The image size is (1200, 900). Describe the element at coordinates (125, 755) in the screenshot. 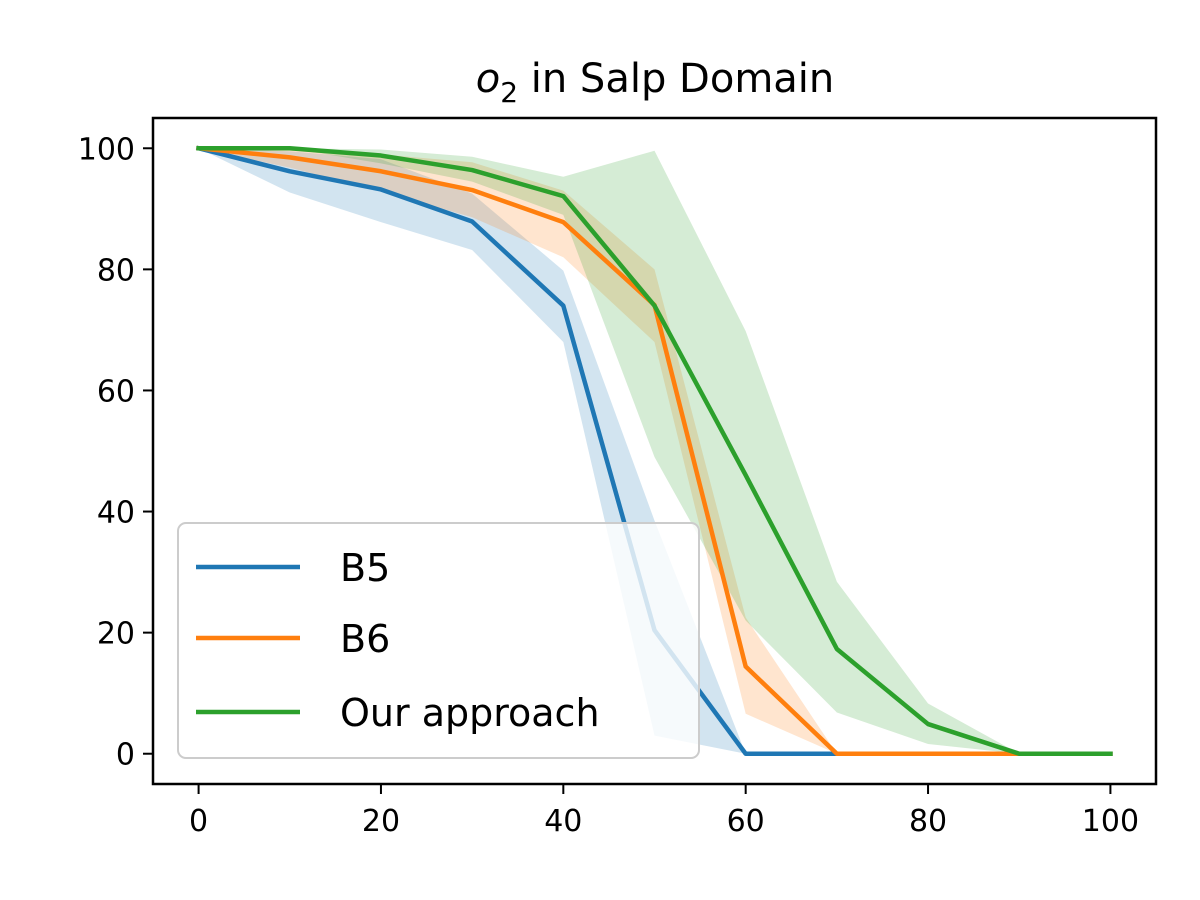

I see `y-tick-label: 0` at that location.